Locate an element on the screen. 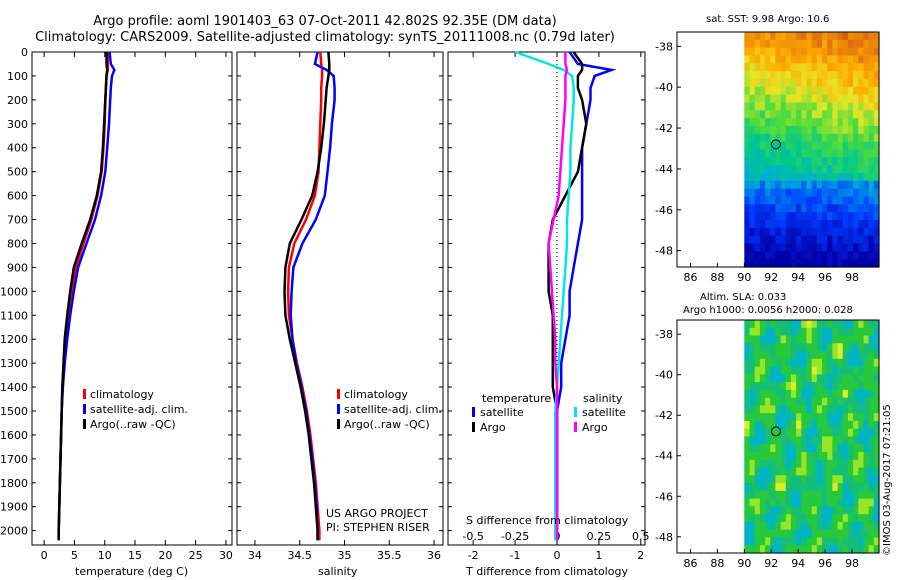 This screenshot has height=580, width=900. sla_map-xtick-label: 96 is located at coordinates (825, 563).